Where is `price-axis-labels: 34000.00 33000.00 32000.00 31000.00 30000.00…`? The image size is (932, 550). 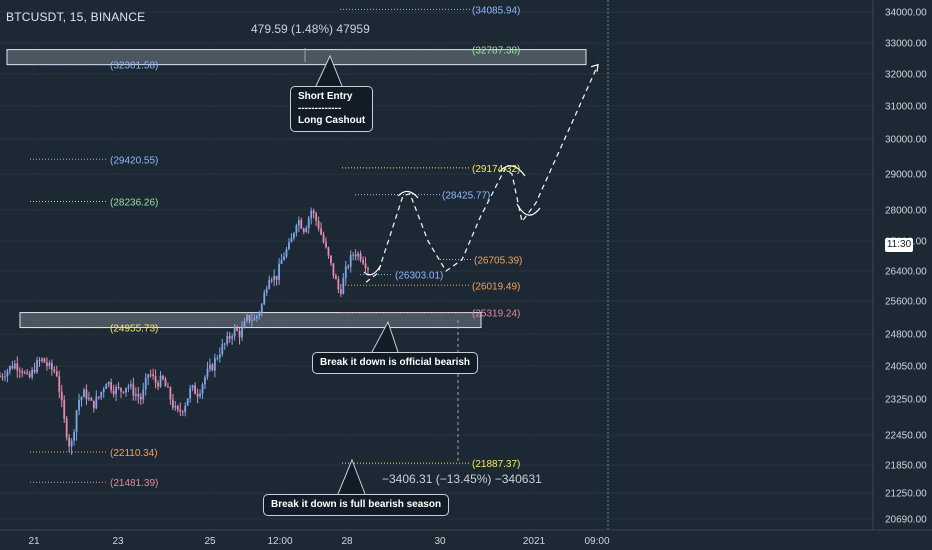 price-axis-labels: 34000.00 33000.00 32000.00 31000.00 30000.00… is located at coordinates (906, 267).